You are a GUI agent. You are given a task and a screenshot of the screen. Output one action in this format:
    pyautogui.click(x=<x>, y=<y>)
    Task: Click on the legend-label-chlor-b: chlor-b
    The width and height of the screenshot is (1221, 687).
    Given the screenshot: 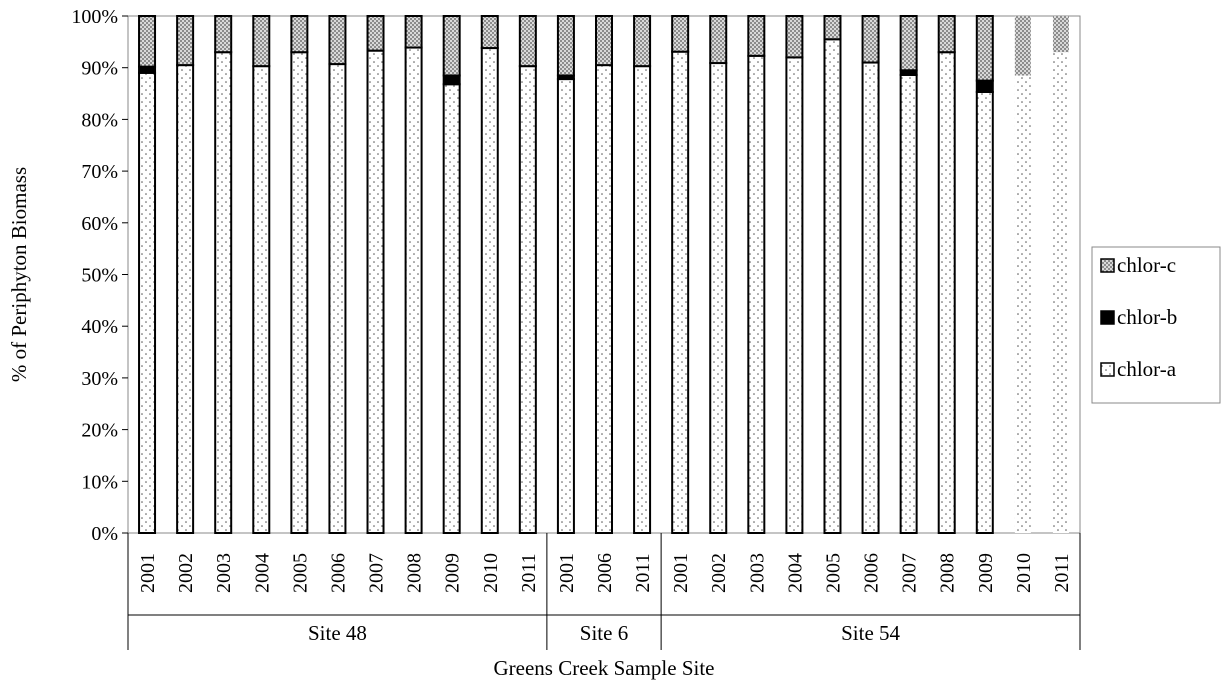 What is the action you would take?
    pyautogui.click(x=1147, y=317)
    